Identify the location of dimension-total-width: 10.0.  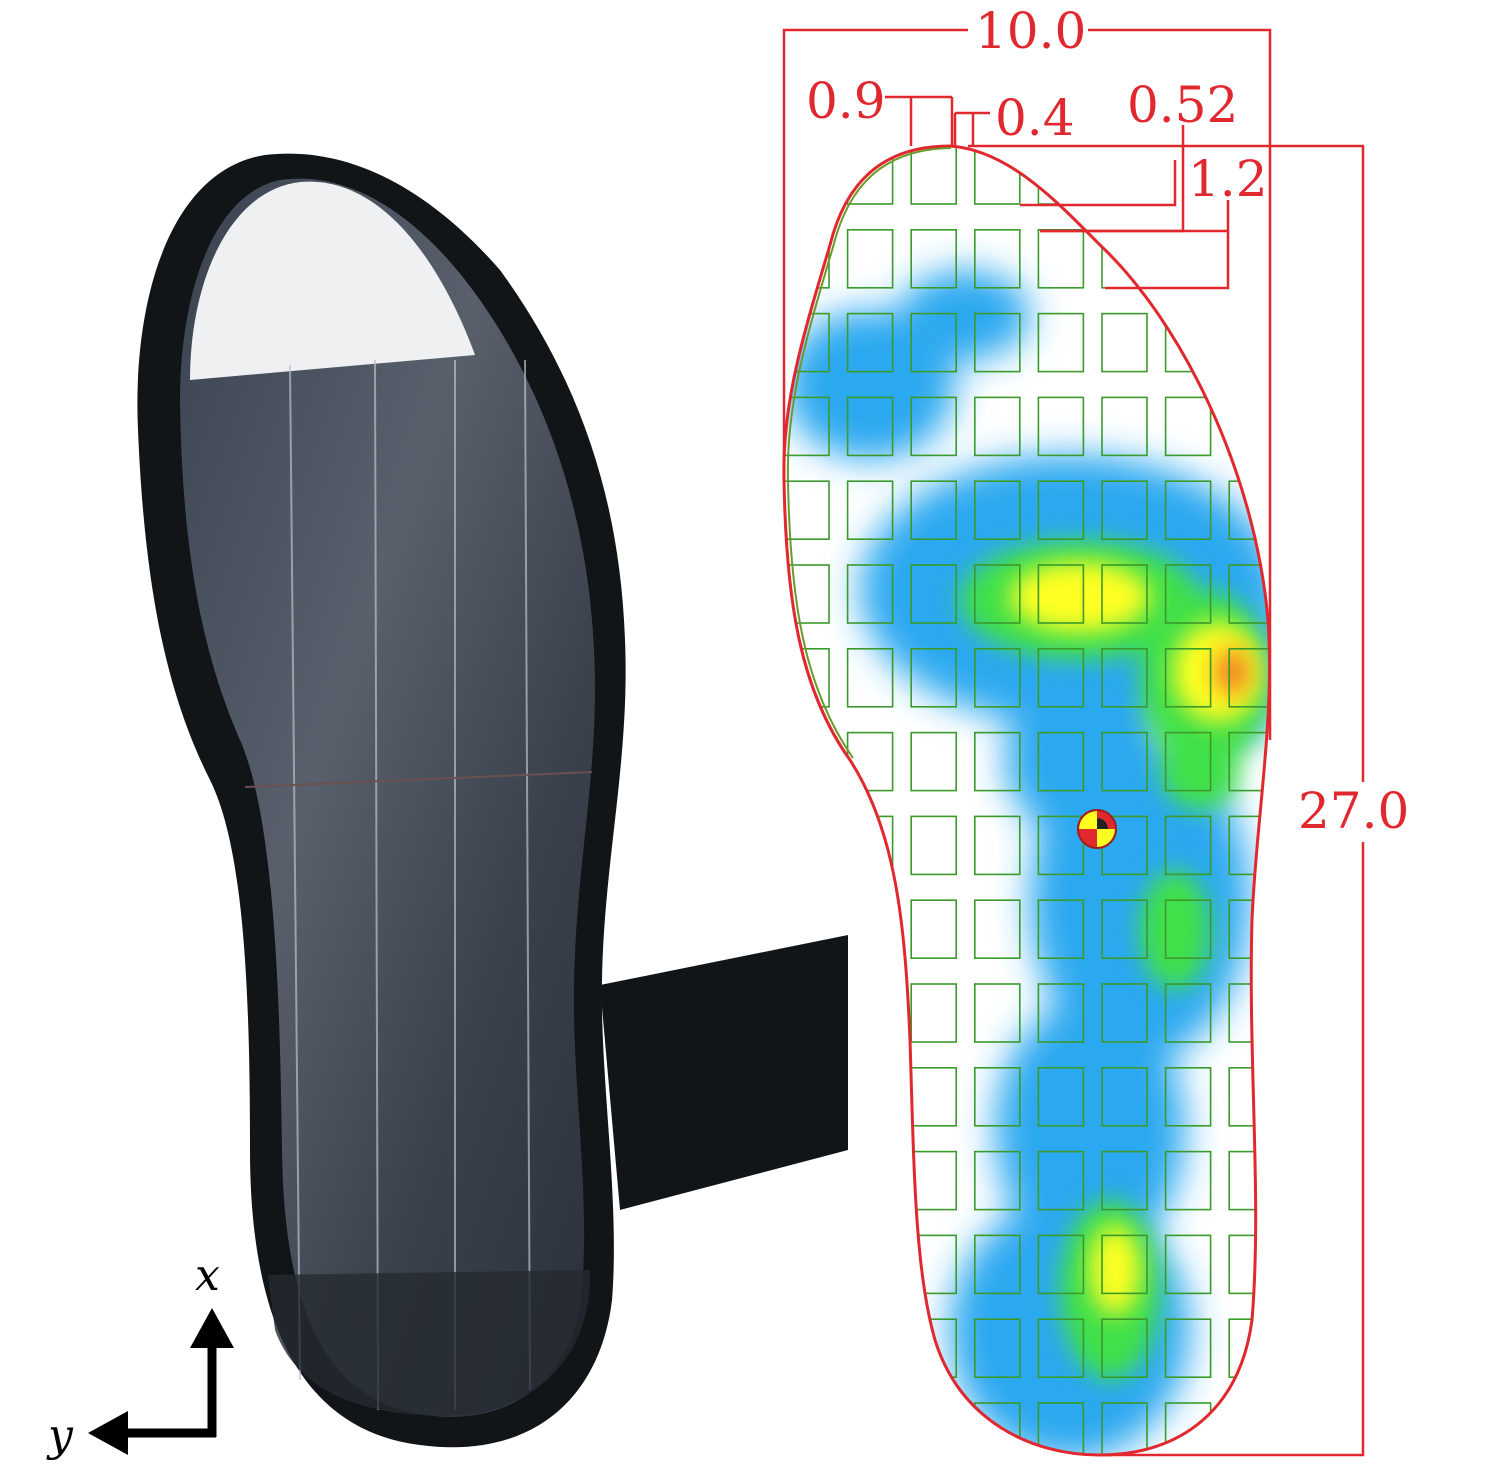
(1030, 31).